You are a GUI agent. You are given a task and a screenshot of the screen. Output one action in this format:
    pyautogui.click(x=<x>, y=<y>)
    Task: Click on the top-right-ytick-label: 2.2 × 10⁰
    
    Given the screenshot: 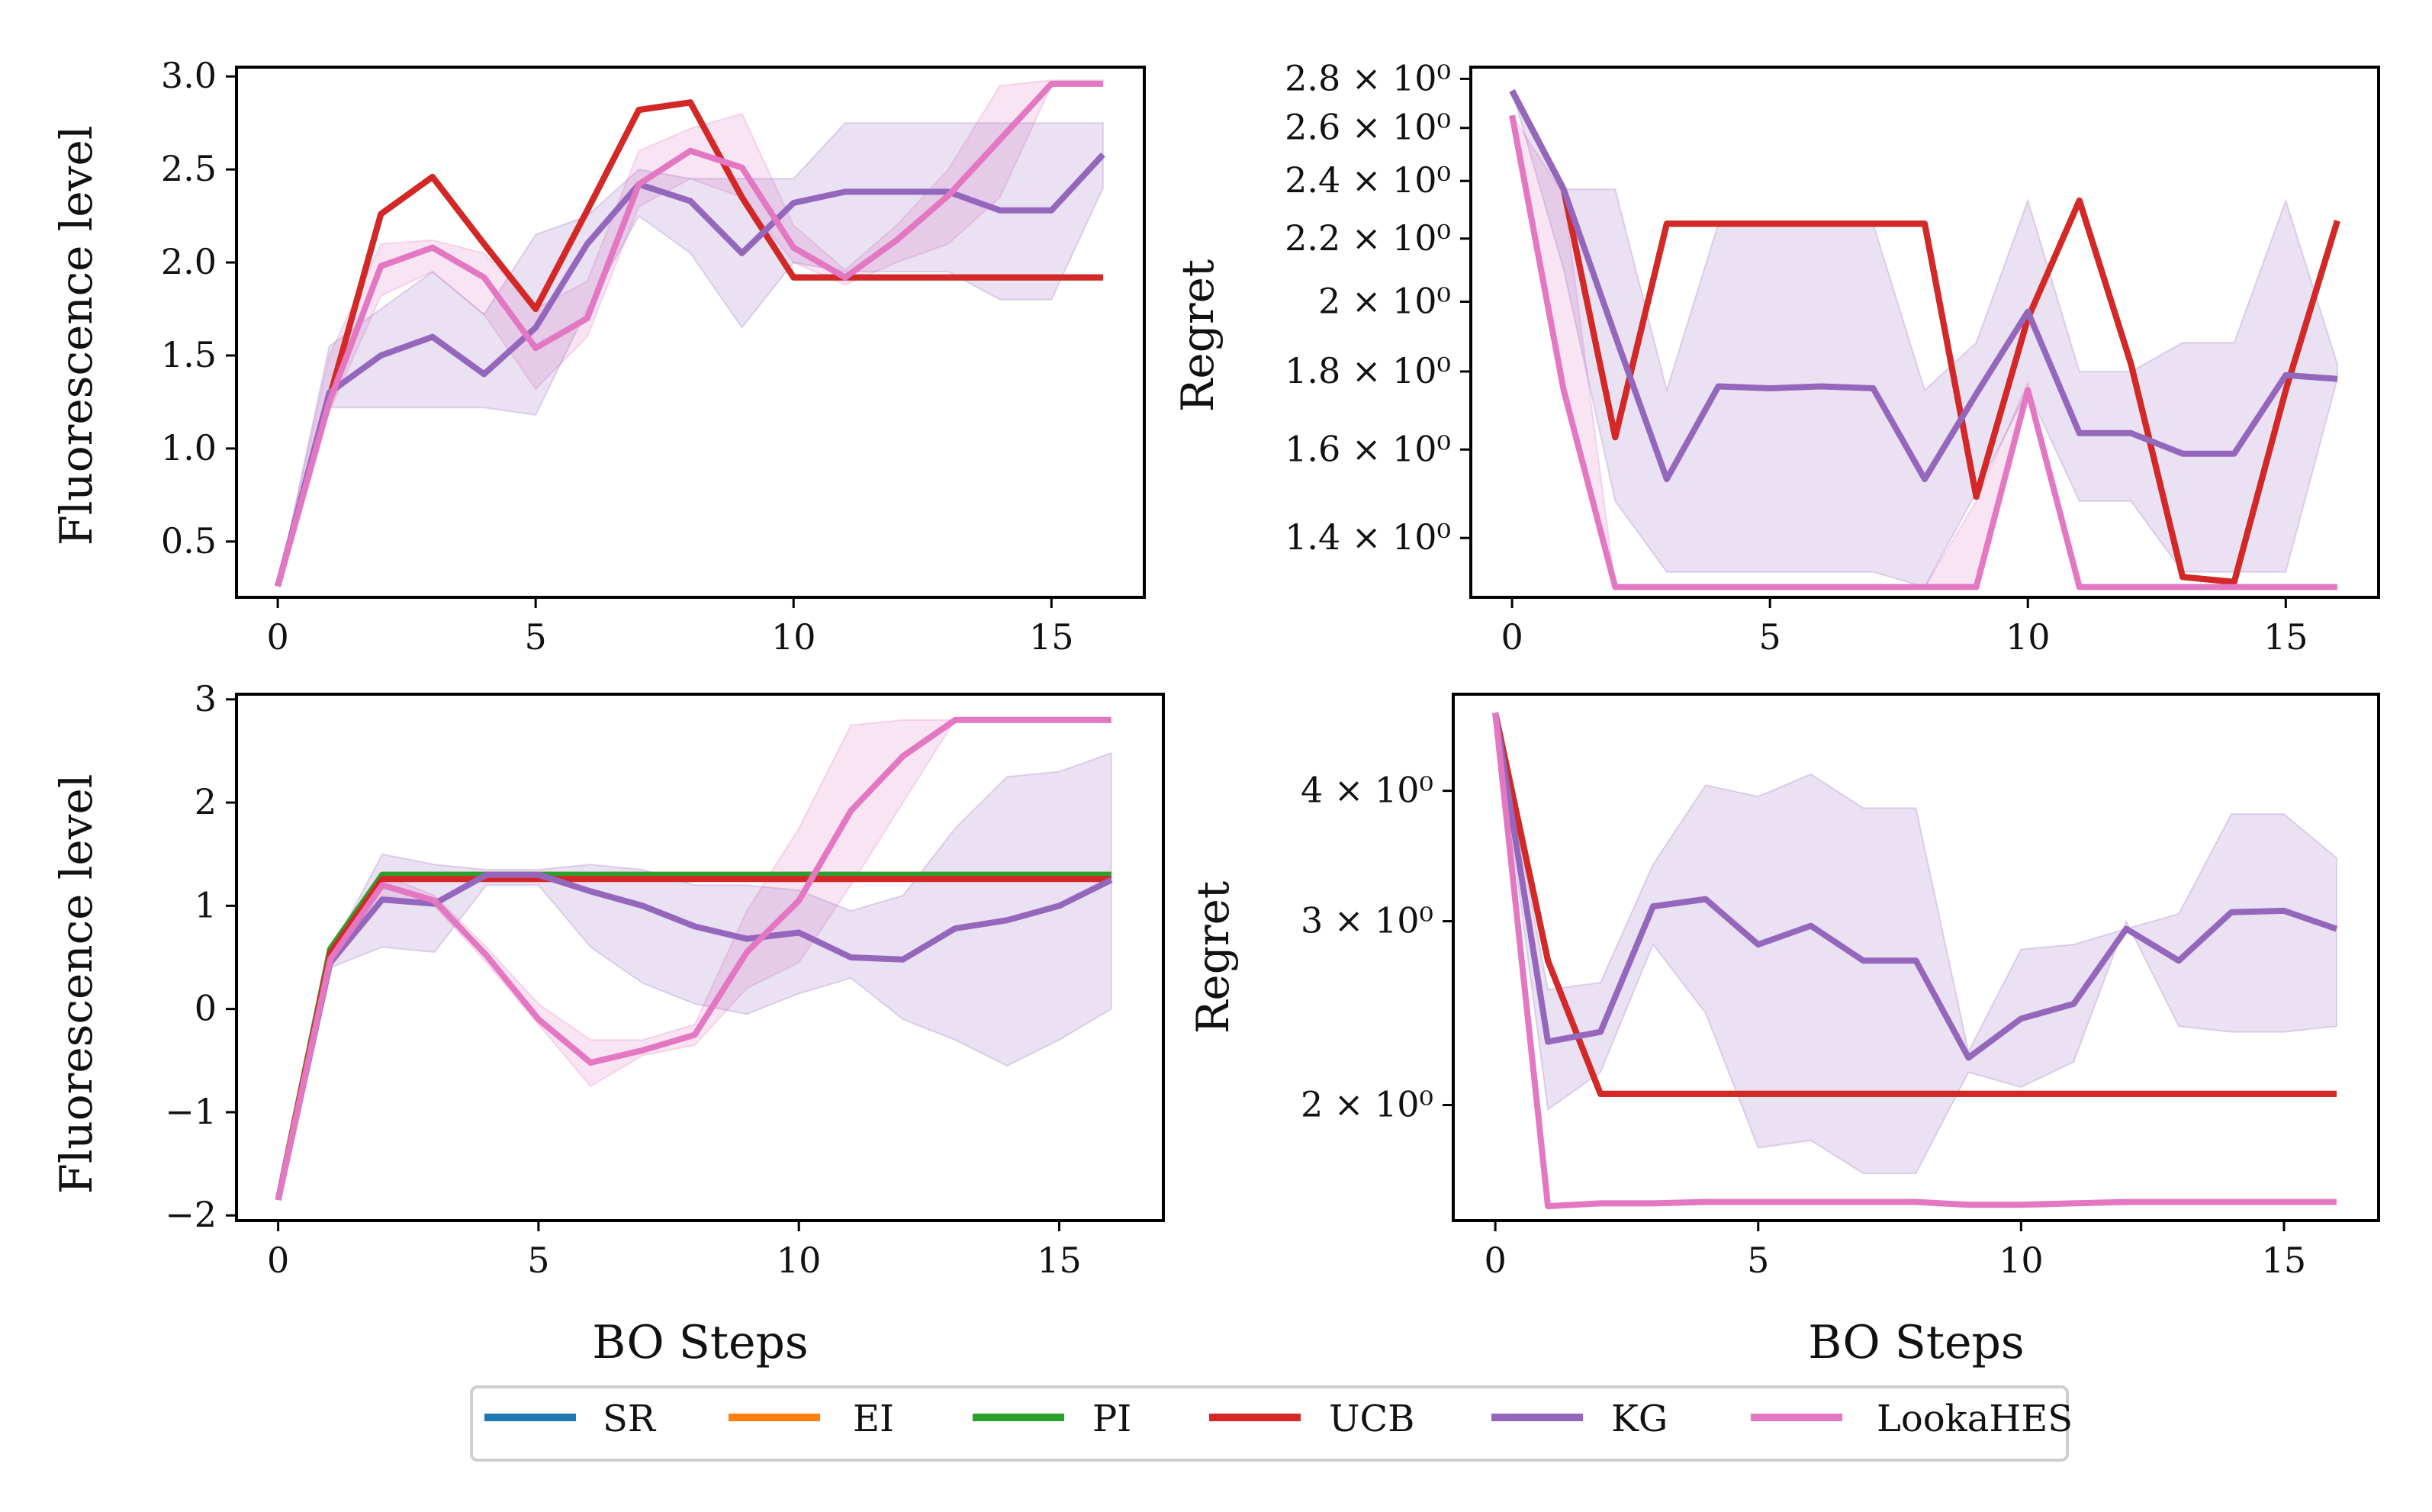 What is the action you would take?
    pyautogui.click(x=1368, y=238)
    